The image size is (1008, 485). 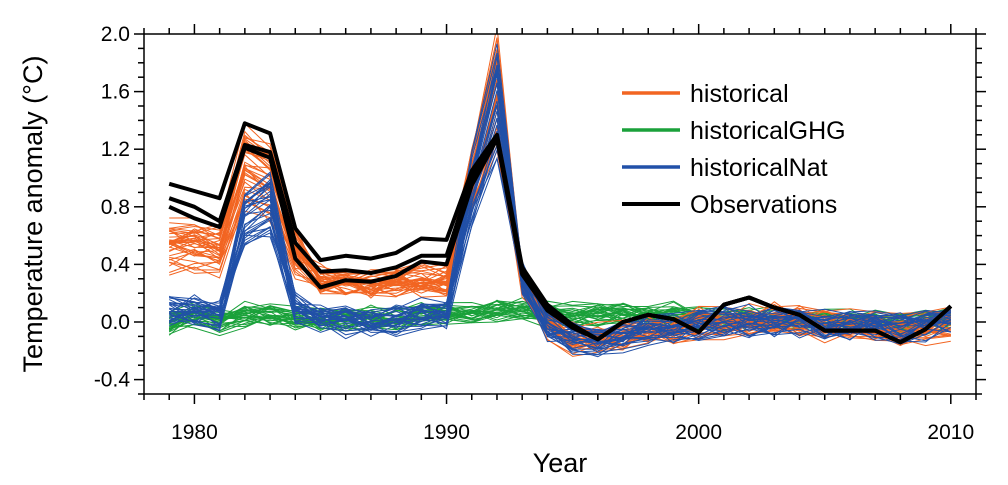 I want to click on y-tick-label: 2.0, so click(x=115, y=34).